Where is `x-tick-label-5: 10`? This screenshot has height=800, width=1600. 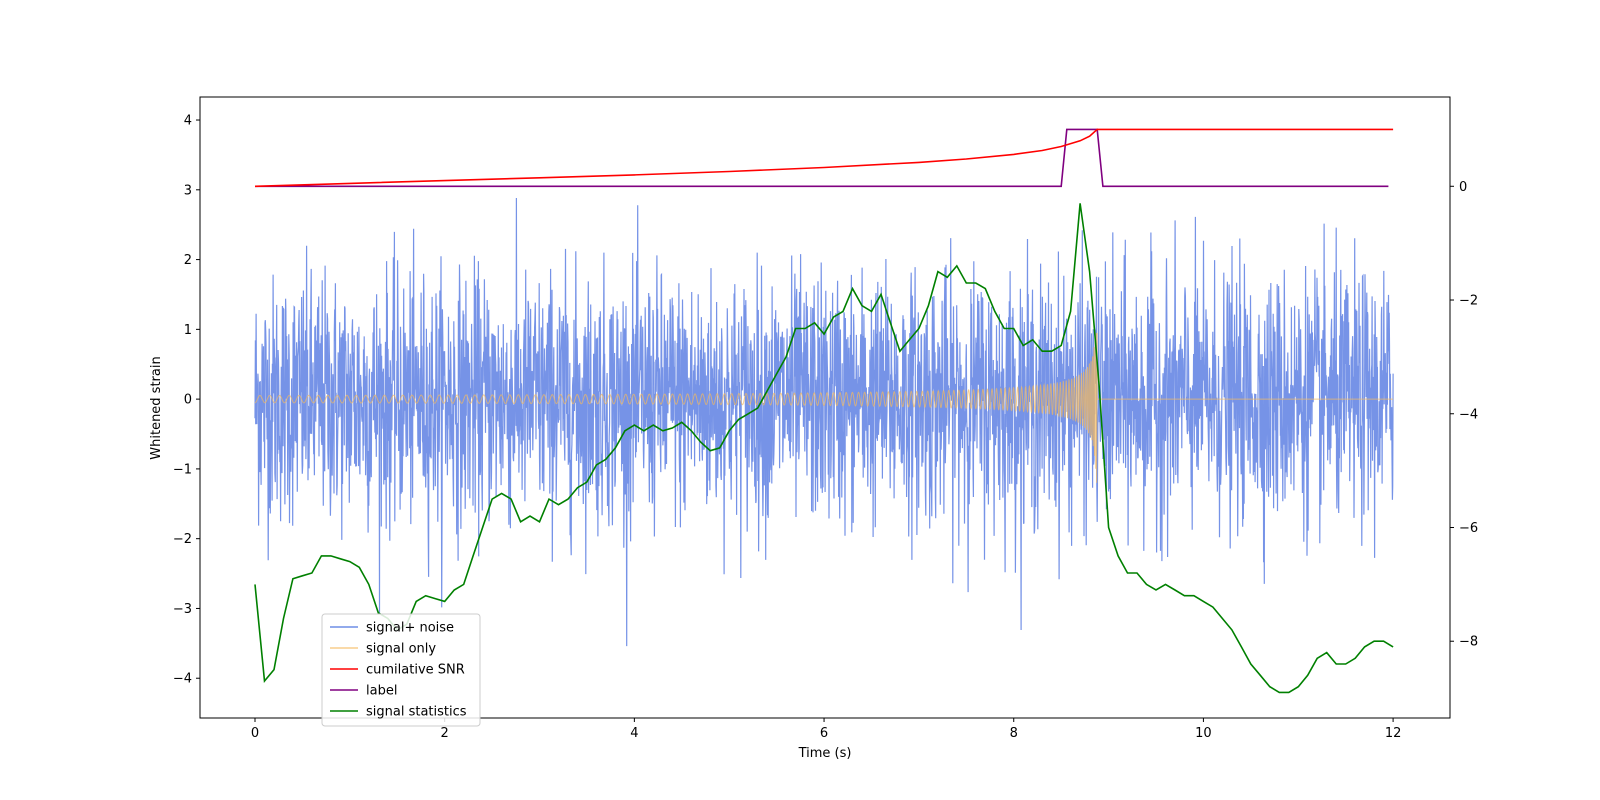
x-tick-label-5: 10 is located at coordinates (1203, 733).